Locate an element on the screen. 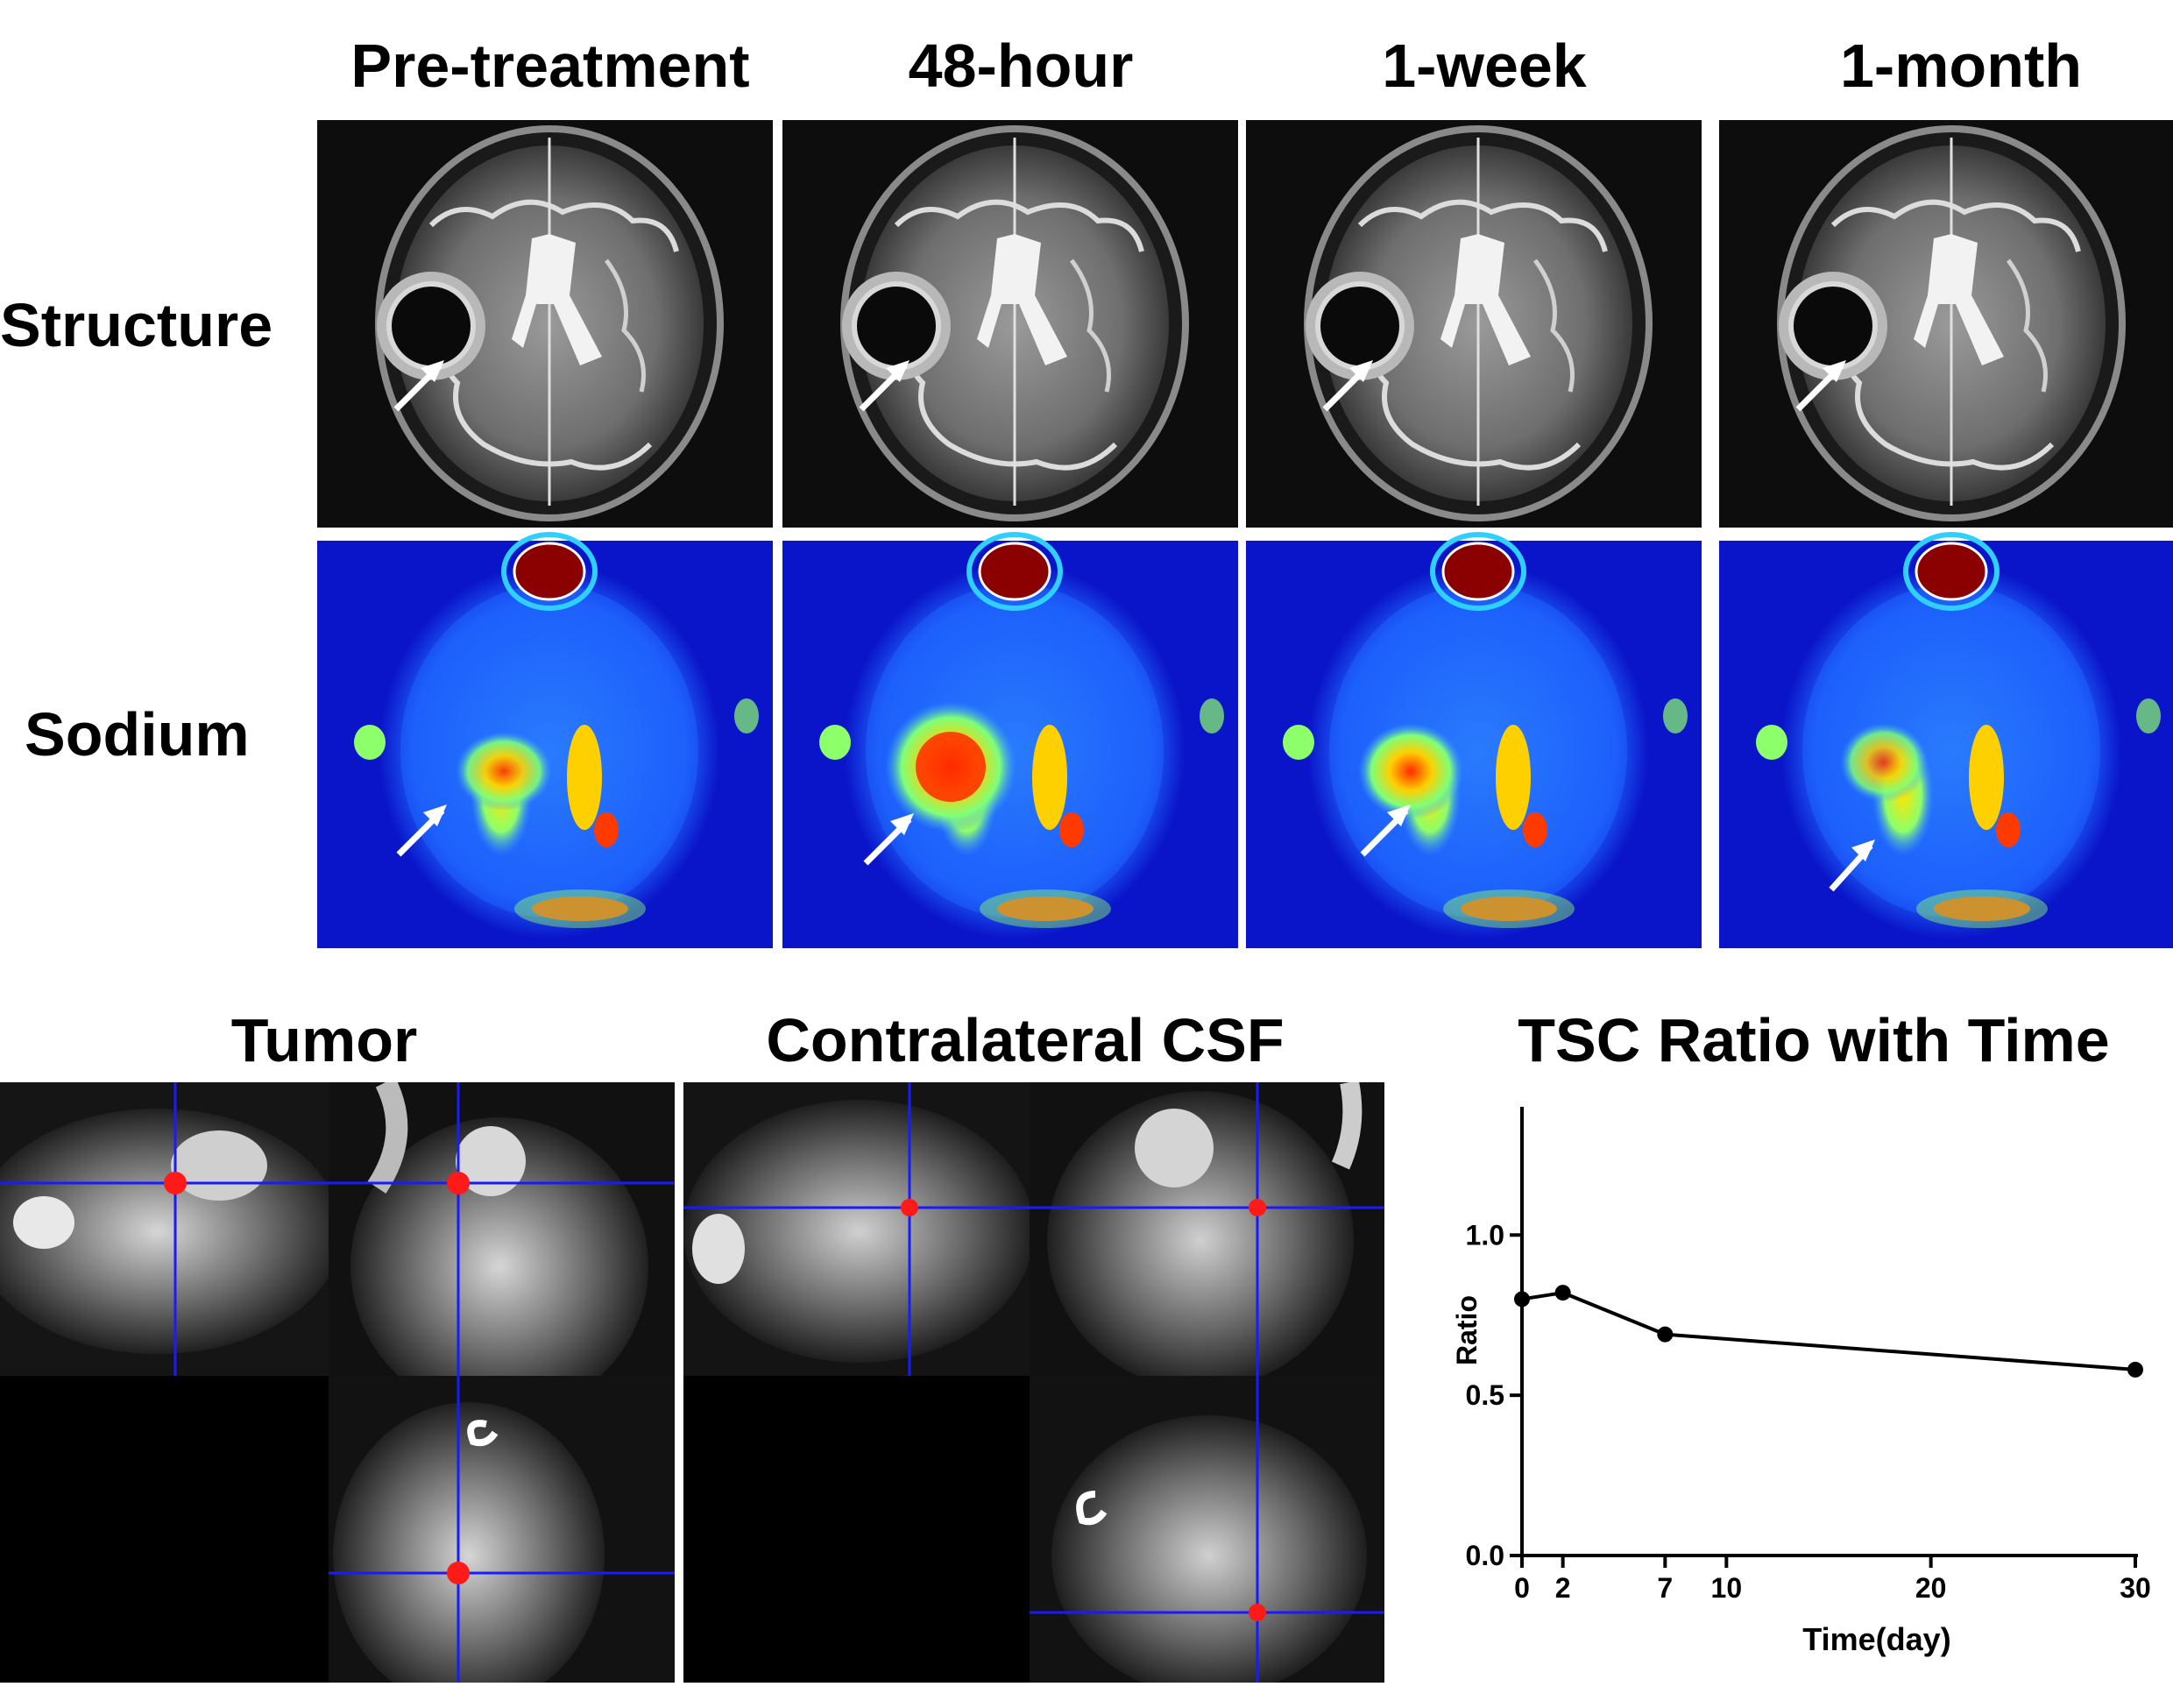 The width and height of the screenshot is (2173, 1708). tumor-orthogonal-views is located at coordinates (337, 1382).